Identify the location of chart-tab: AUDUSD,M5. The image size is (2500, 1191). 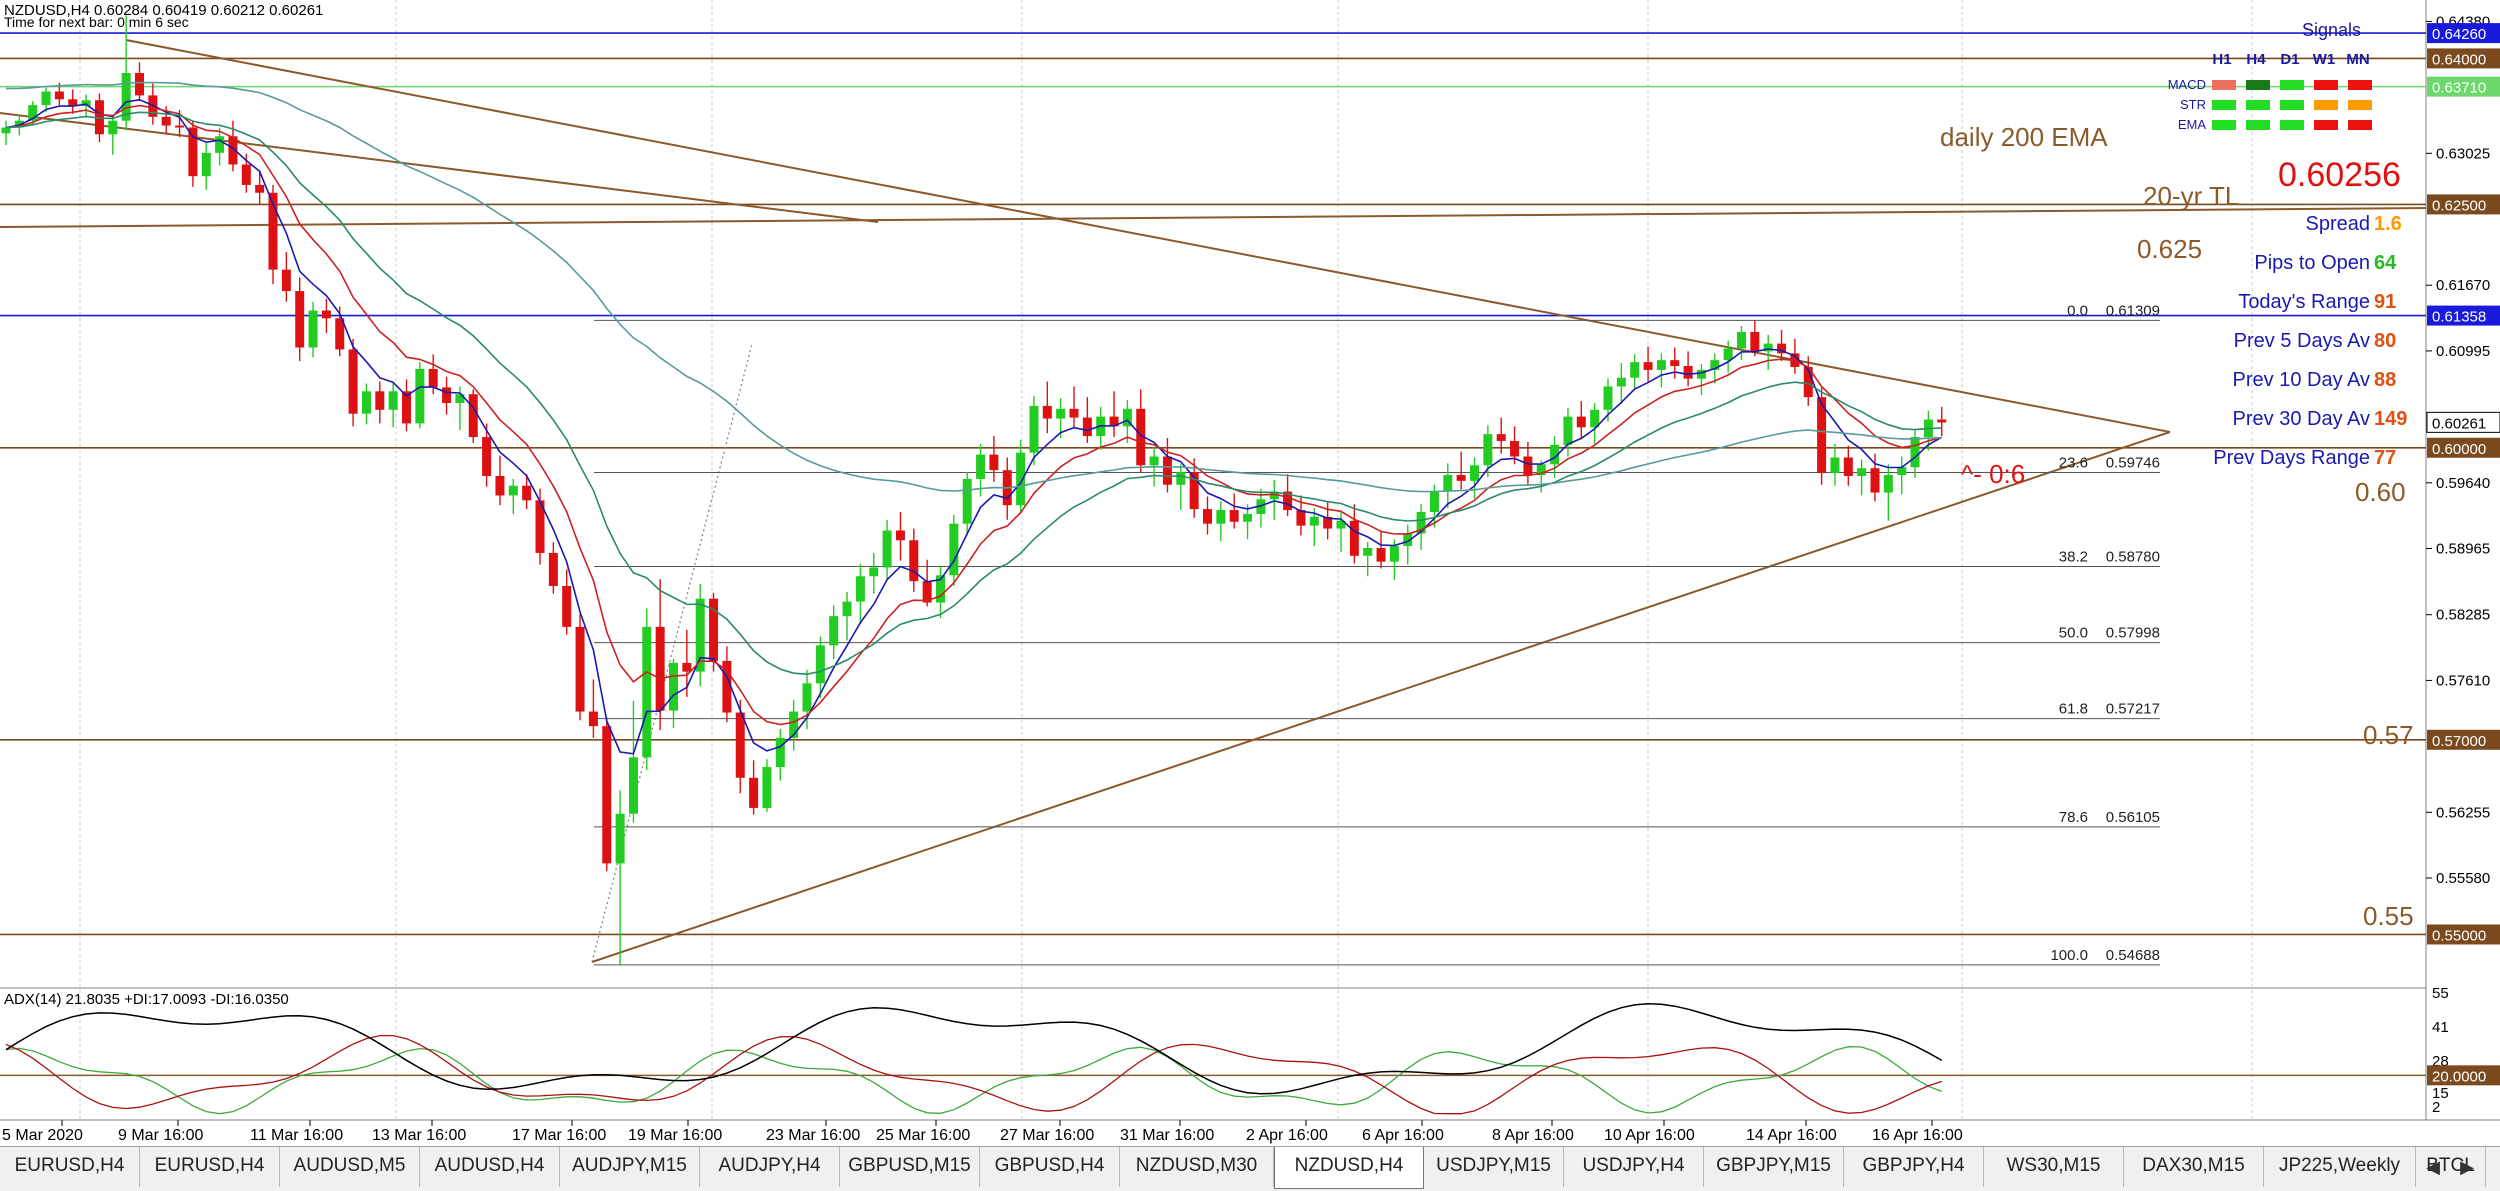
(350, 1167).